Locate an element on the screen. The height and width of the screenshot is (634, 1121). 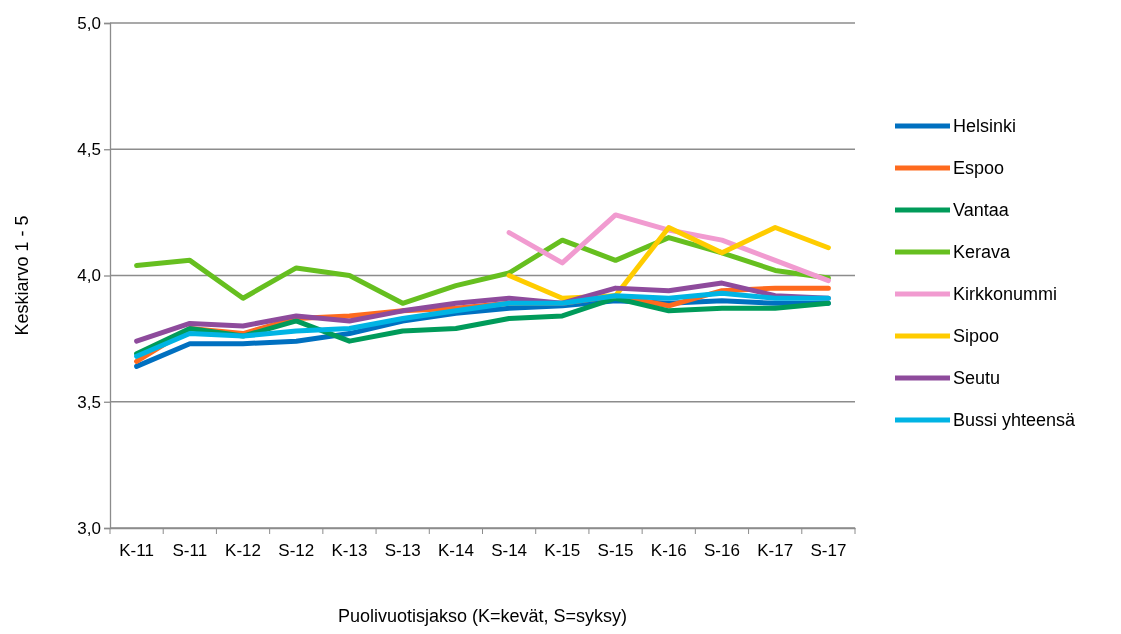
legend-label: Helsinki is located at coordinates (985, 126).